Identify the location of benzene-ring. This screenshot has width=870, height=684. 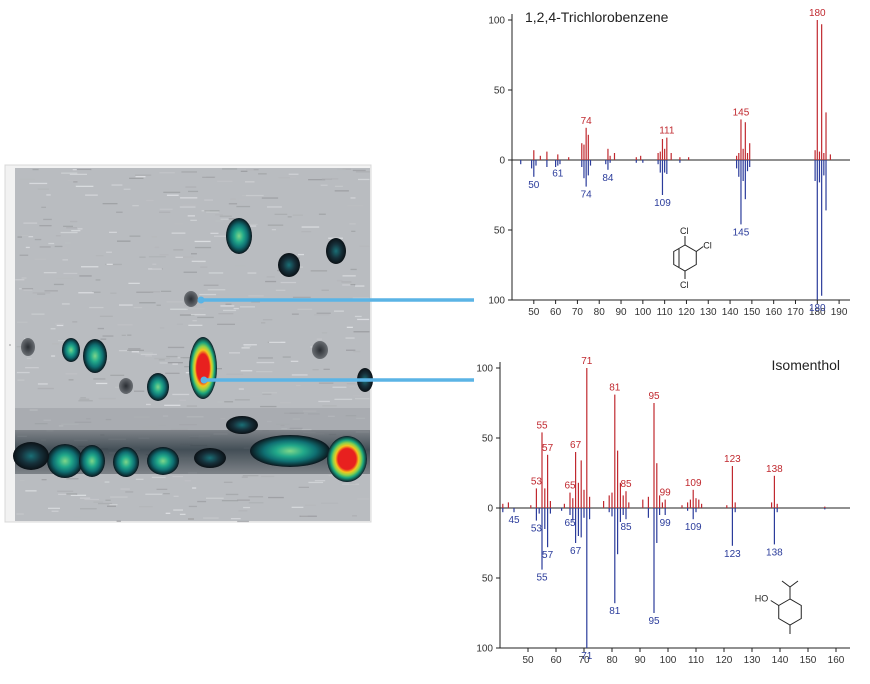
(685, 258).